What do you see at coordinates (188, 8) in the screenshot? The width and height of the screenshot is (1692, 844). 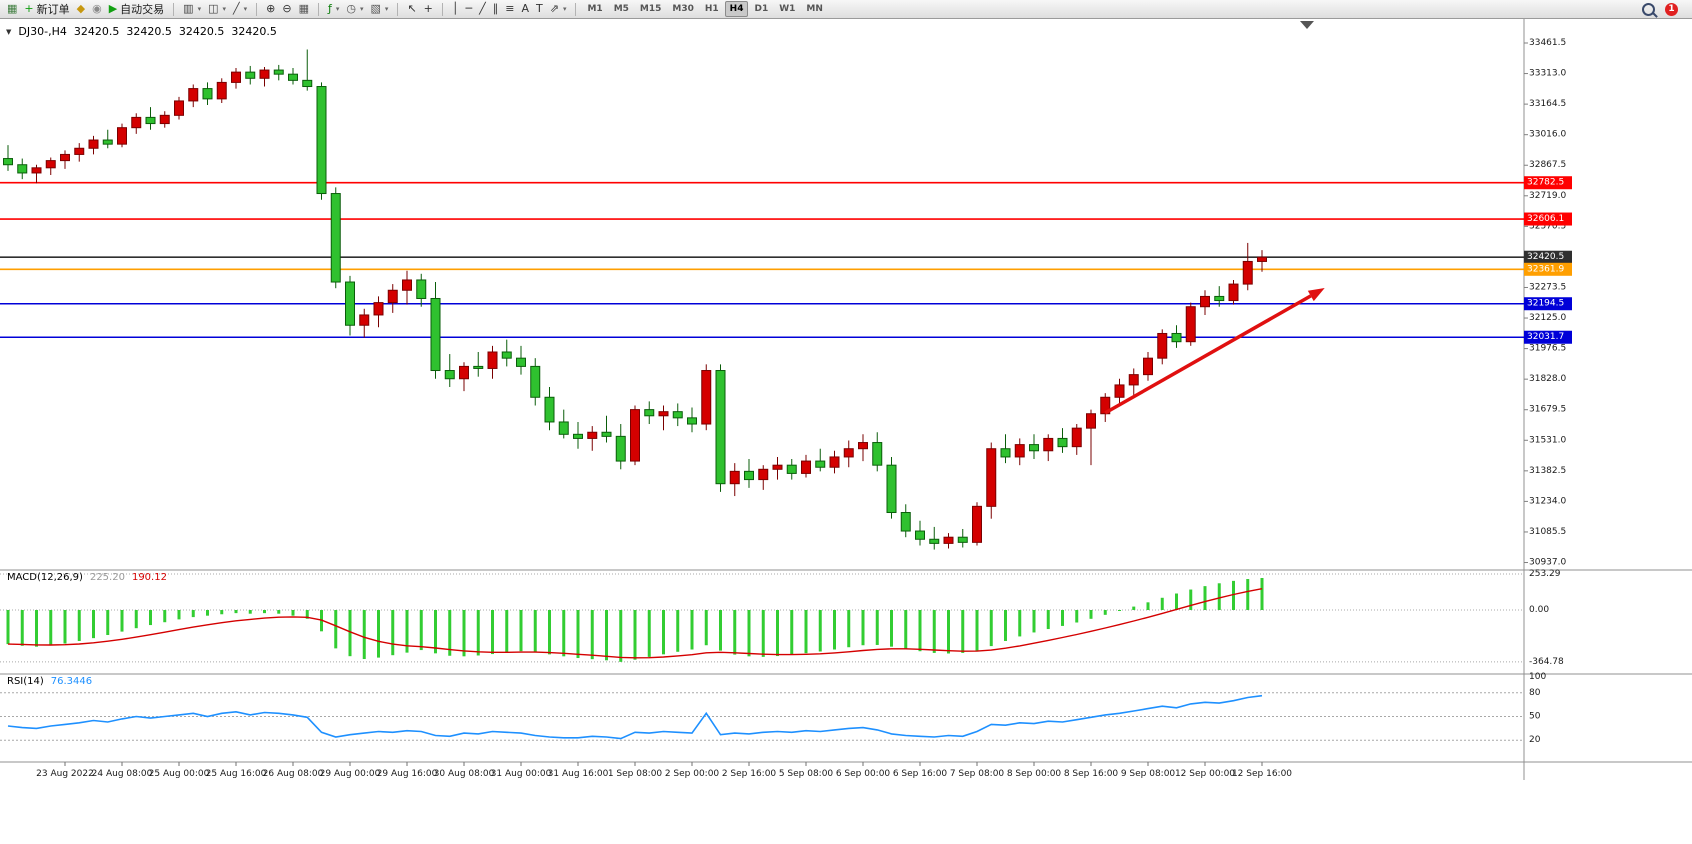 I see `bar-chart-icon-glyph: ▥` at bounding box center [188, 8].